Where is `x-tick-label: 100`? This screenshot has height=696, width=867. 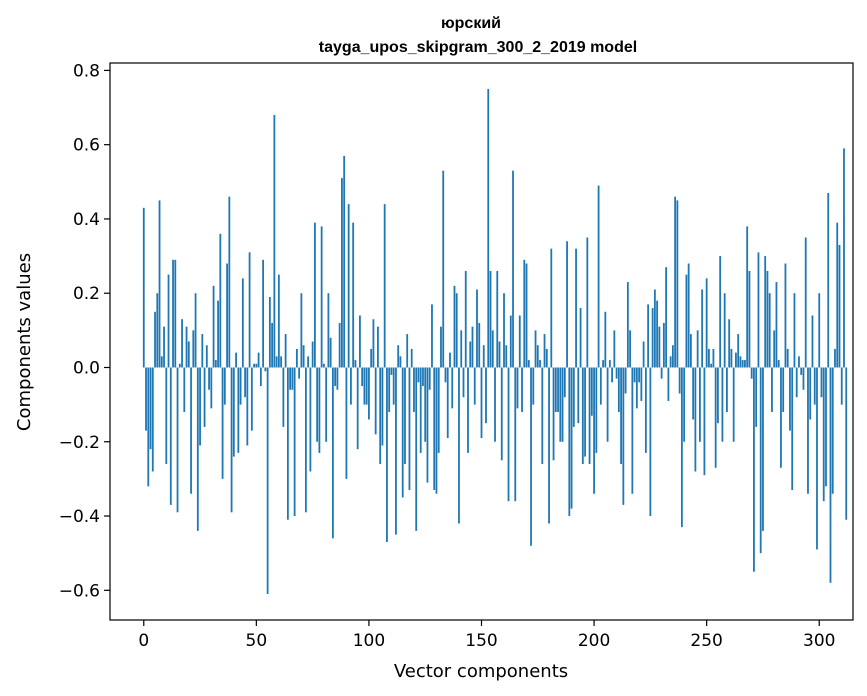 x-tick-label: 100 is located at coordinates (369, 641).